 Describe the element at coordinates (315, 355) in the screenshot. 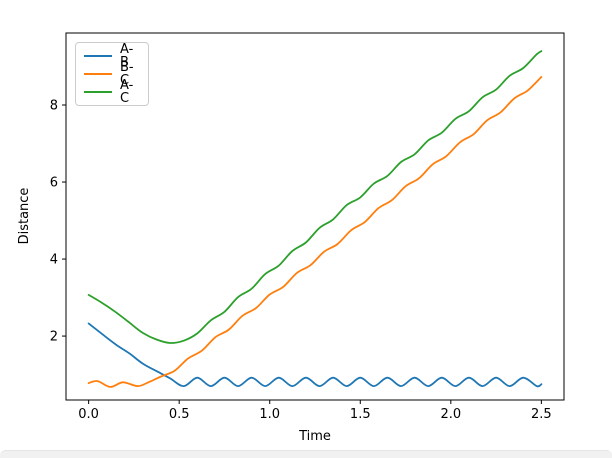

I see `series-line-a-b` at that location.